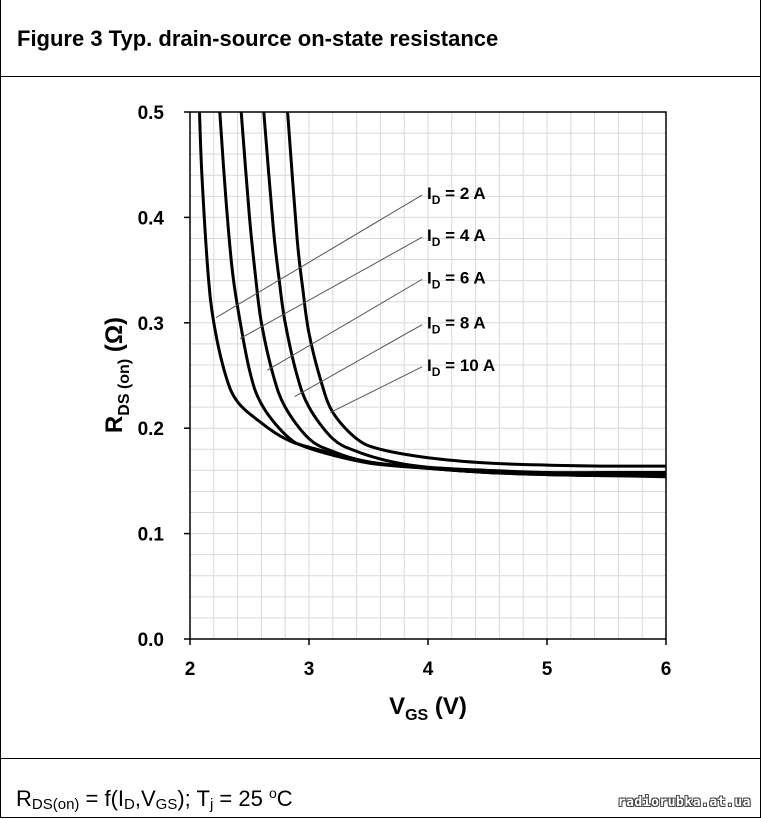 The image size is (761, 819). I want to click on caption-r-sub: DS(on), so click(55, 804).